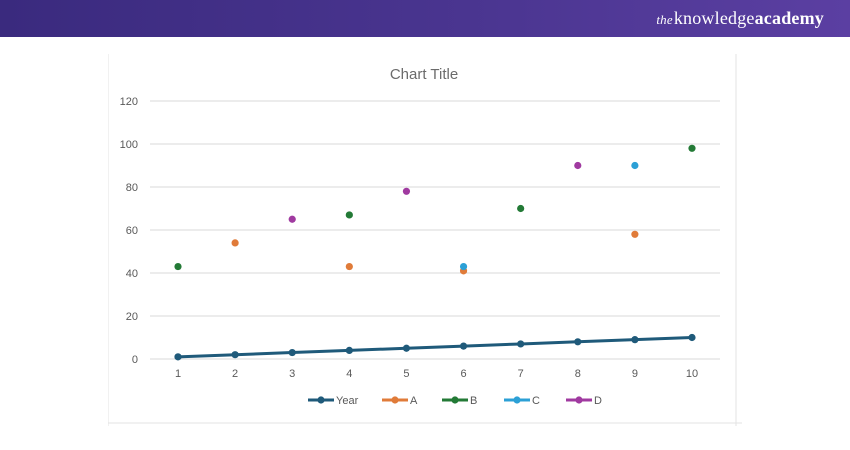 This screenshot has width=850, height=450. I want to click on y-tick-label: 0, so click(135, 360).